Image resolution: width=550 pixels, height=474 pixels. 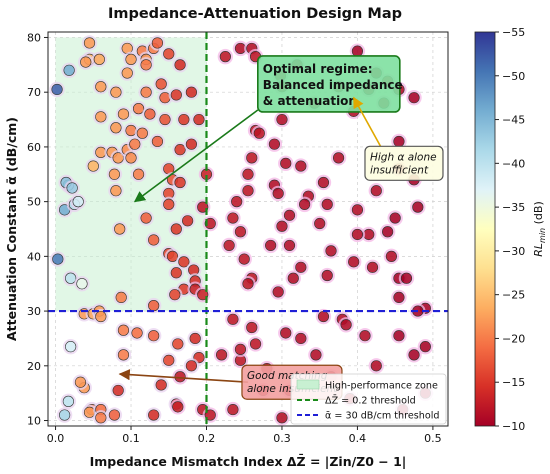 I want to click on legend-label: High-performance zone, so click(x=381, y=386).